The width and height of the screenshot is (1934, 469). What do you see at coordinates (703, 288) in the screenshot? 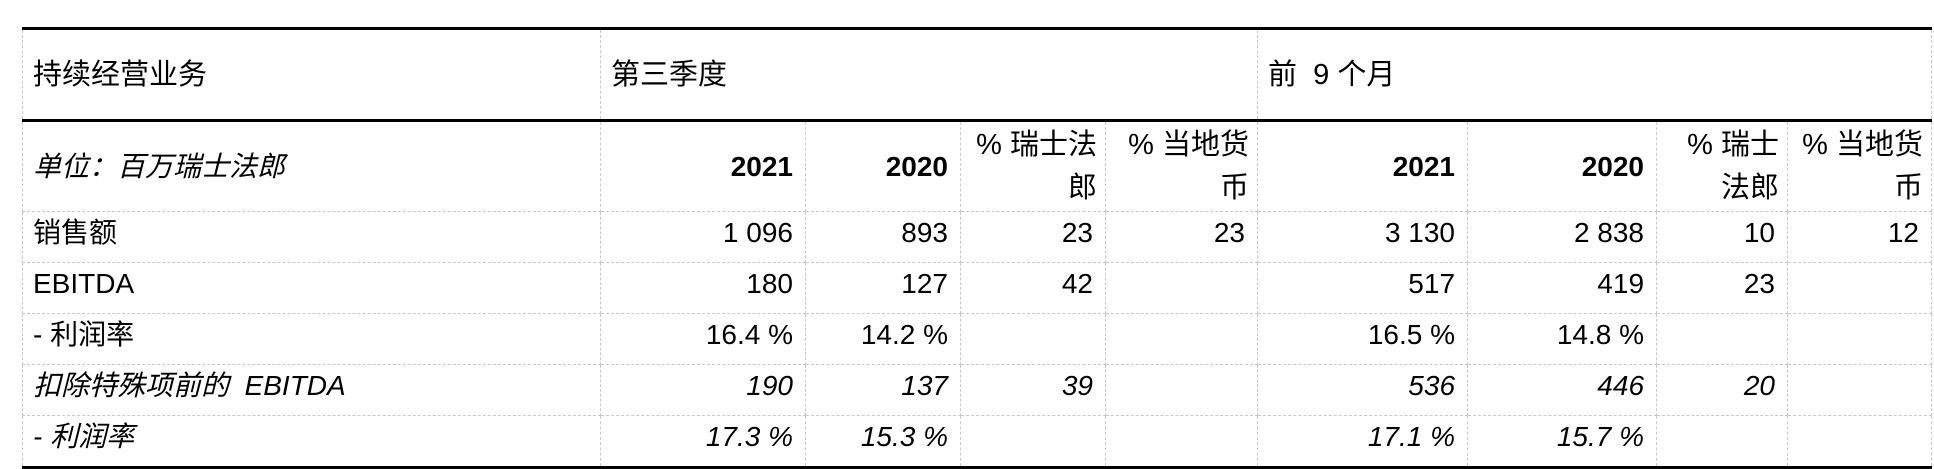
I see `cell-value: 180` at bounding box center [703, 288].